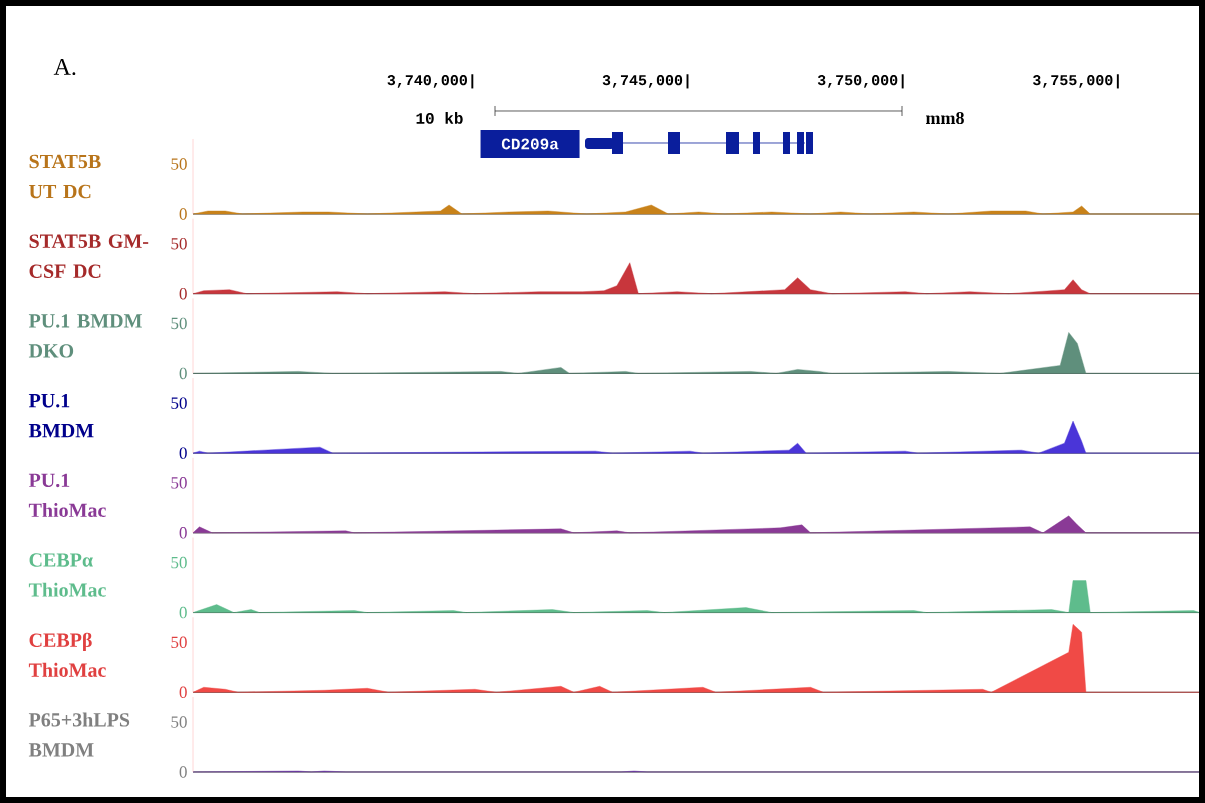 This screenshot has height=803, width=1205. I want to click on y-axis-title: PU.1 BMDM DKO, so click(85, 336).